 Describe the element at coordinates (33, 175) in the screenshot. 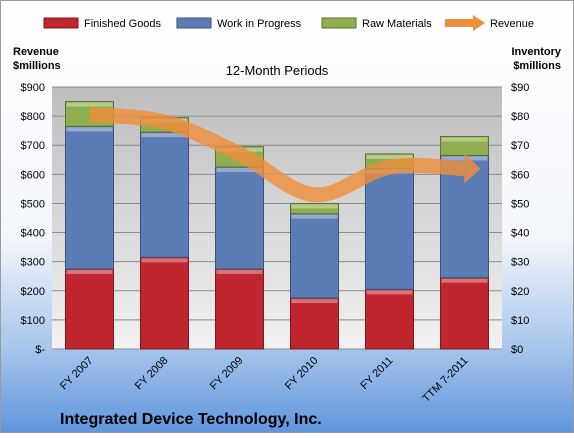

I see `left-tick-label: $600` at that location.